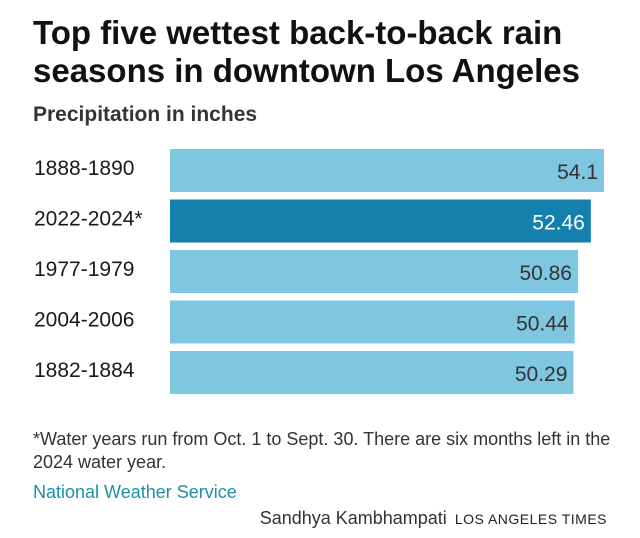 The image size is (640, 538). I want to click on category-label: 1977-1979, so click(84, 269).